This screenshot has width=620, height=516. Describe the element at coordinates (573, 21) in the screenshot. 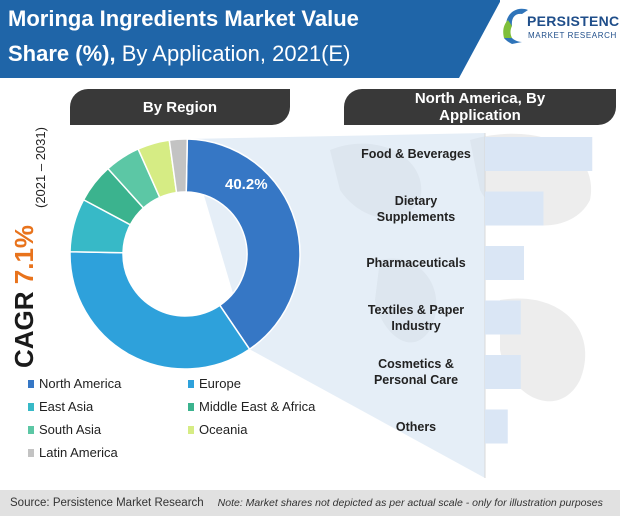

I see `logo-name: PERSISTENCE` at that location.